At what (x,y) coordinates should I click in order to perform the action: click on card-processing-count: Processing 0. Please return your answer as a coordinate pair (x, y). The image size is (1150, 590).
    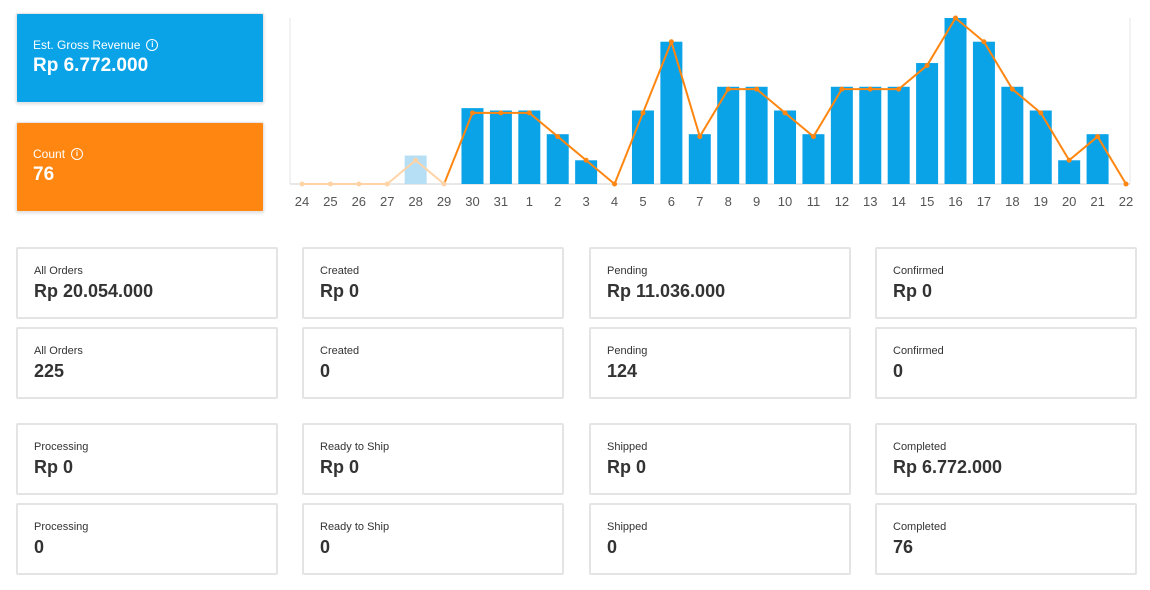
    Looking at the image, I should click on (147, 539).